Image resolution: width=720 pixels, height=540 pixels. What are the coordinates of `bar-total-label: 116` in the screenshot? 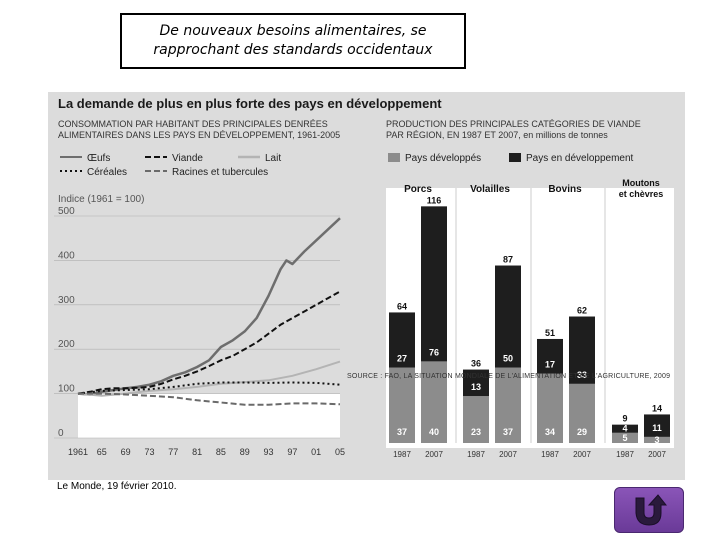 It's located at (434, 200).